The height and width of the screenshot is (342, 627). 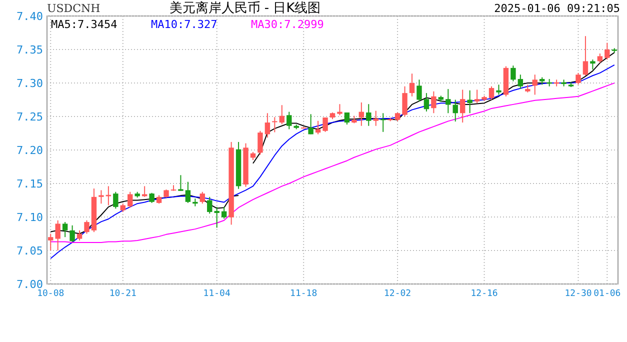 I want to click on chart-title: 美元离岸人民币 - 日K线图, so click(x=245, y=8).